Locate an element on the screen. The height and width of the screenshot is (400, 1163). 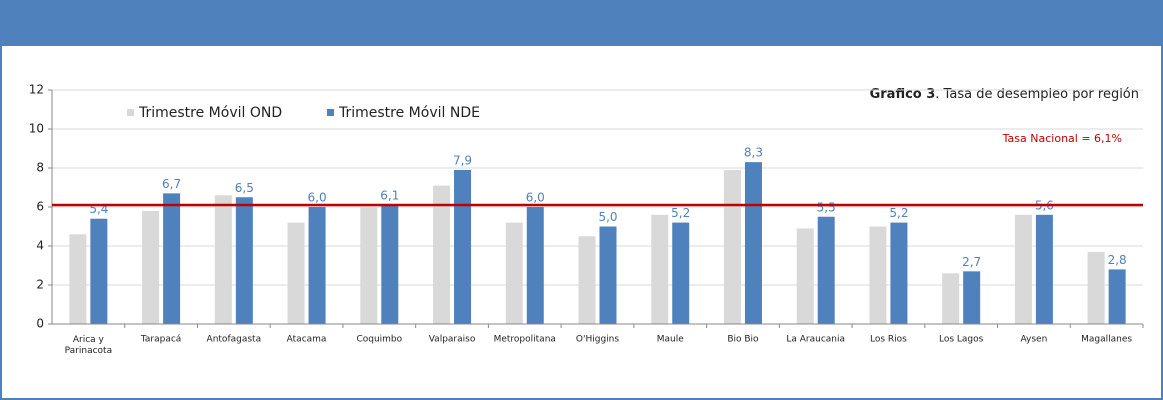
value-label: 8,3 is located at coordinates (753, 153).